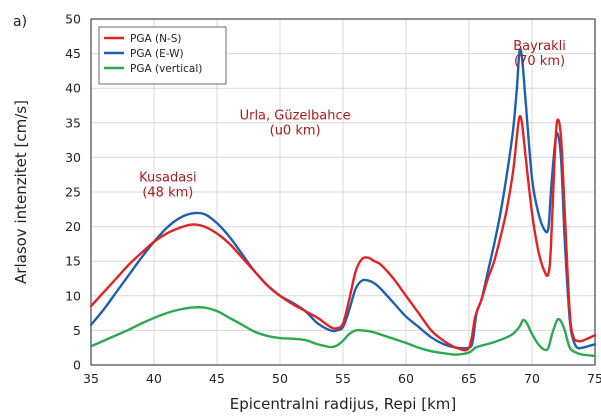 The image size is (601, 419). Describe the element at coordinates (73, 53) in the screenshot. I see `y-tick-label: 45` at that location.